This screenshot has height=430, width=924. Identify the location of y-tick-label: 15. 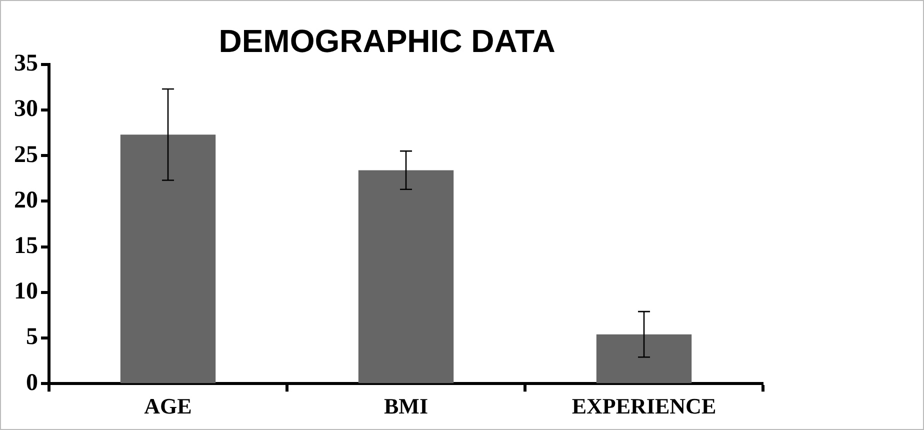
(26, 246).